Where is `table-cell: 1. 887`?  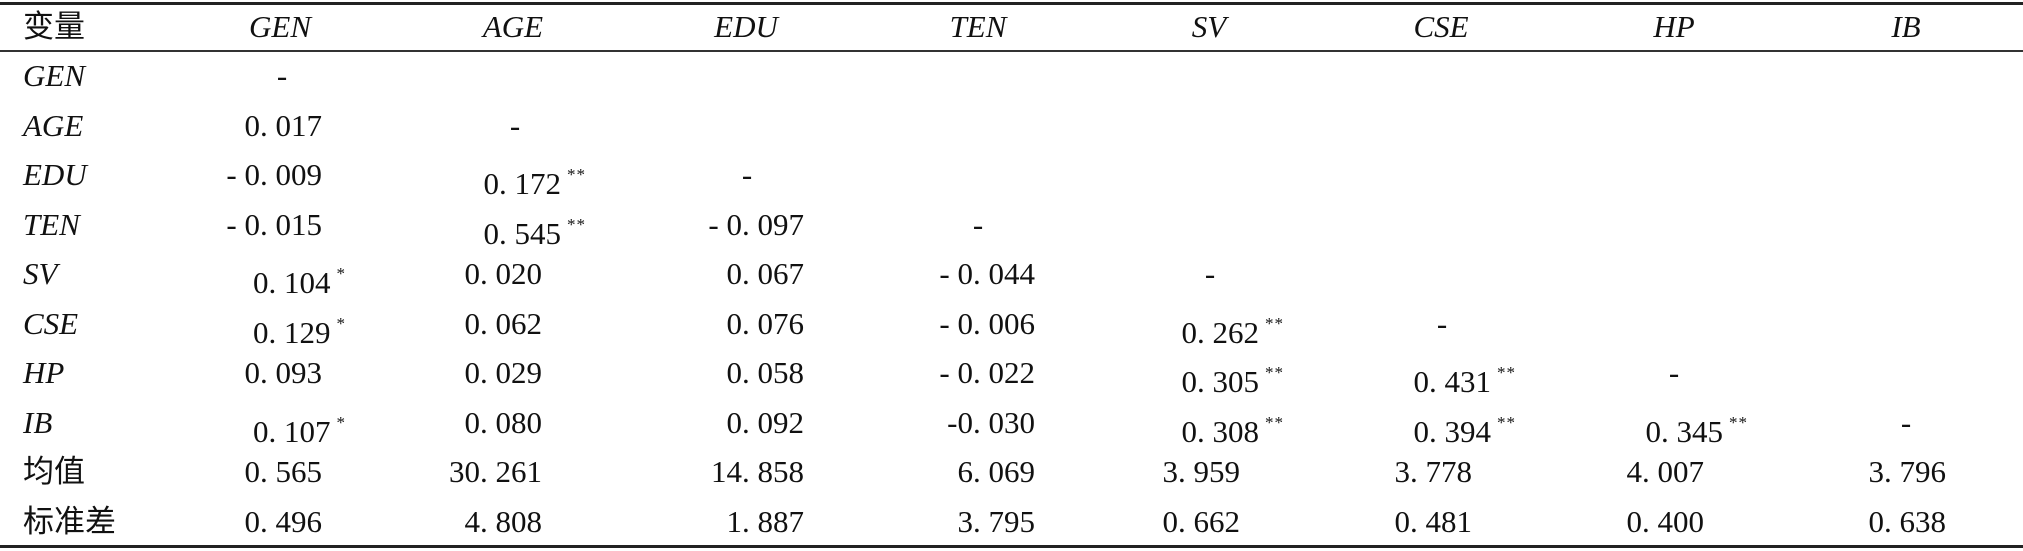 table-cell: 1. 887 is located at coordinates (766, 522).